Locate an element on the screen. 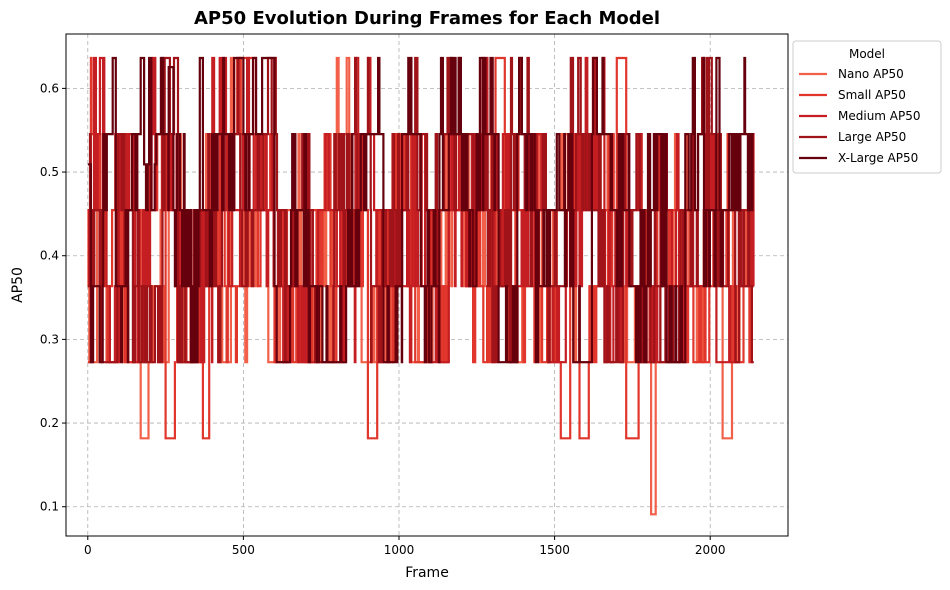  x-tick-label: 1500 is located at coordinates (554, 550).